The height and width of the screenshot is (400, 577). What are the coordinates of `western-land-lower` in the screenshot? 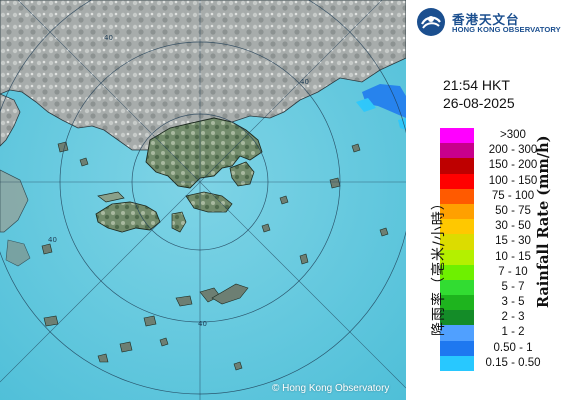 It's located at (14, 201).